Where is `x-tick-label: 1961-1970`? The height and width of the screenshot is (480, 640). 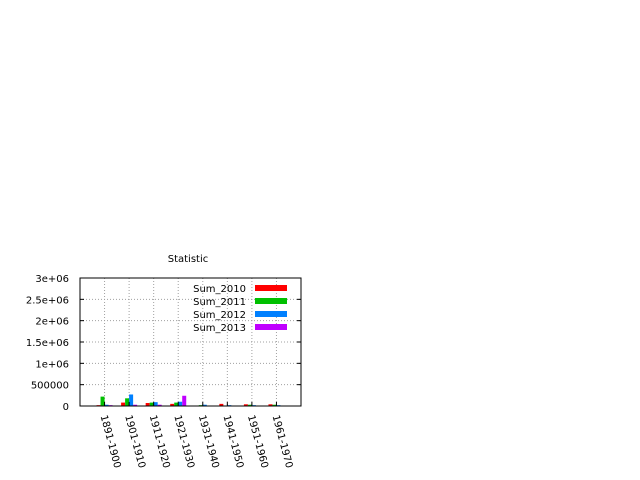 x-tick-label: 1961-1970 is located at coordinates (282, 442).